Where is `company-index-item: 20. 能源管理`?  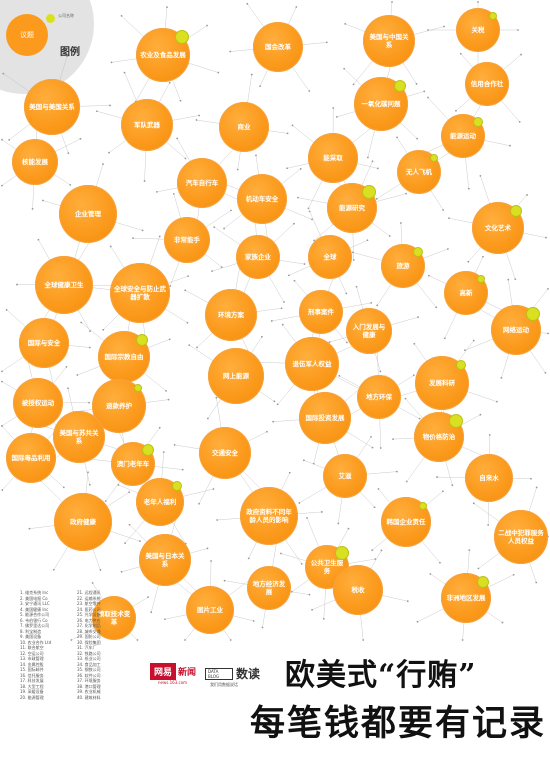
company-index-item: 20. 能源管理 is located at coordinates (32, 697).